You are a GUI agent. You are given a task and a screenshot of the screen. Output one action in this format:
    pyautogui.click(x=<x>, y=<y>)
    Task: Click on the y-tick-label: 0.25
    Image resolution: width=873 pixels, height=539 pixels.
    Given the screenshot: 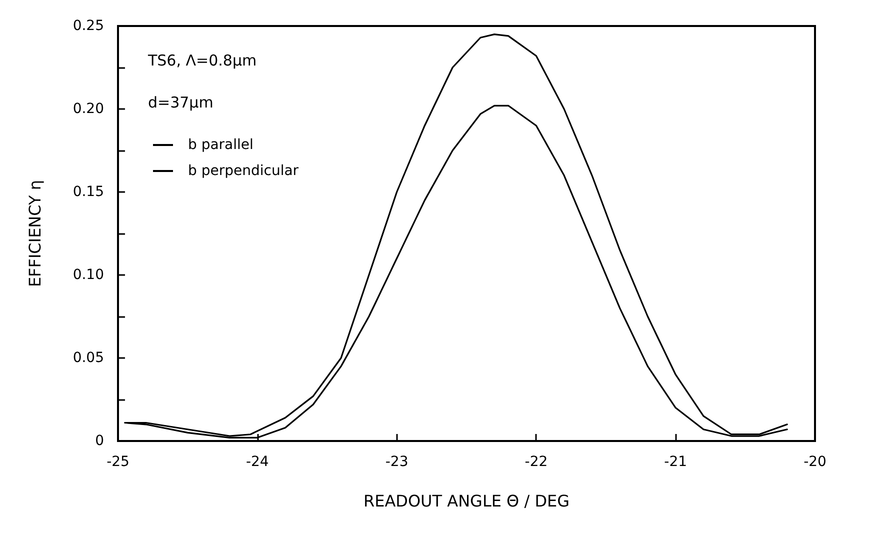 What is the action you would take?
    pyautogui.click(x=88, y=26)
    